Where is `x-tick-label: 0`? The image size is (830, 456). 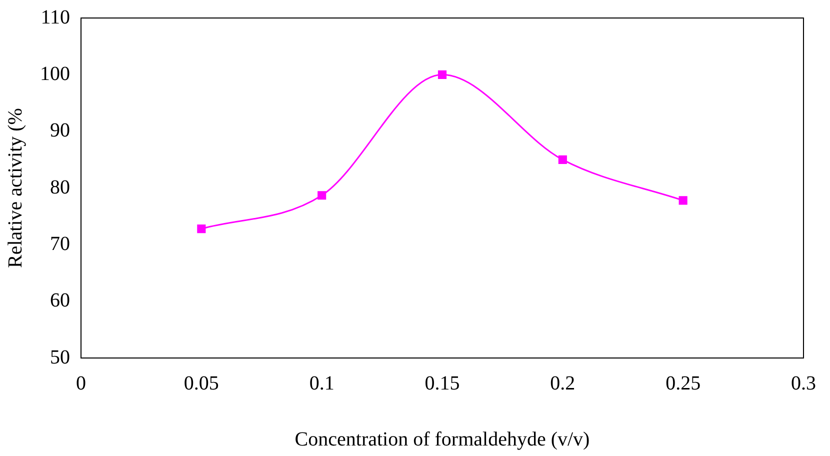
x-tick-label: 0 is located at coordinates (81, 383).